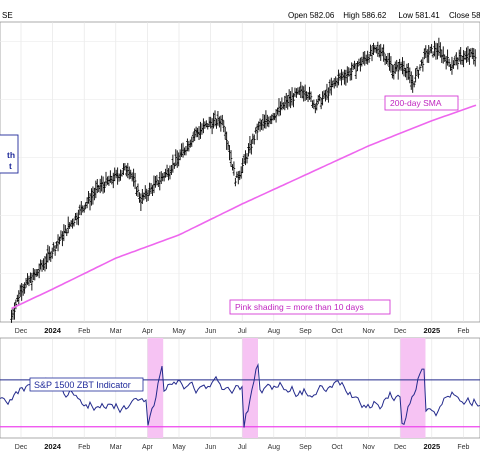 Image resolution: width=480 pixels, height=452 pixels. I want to click on left-note-line-2: t, so click(10, 166).